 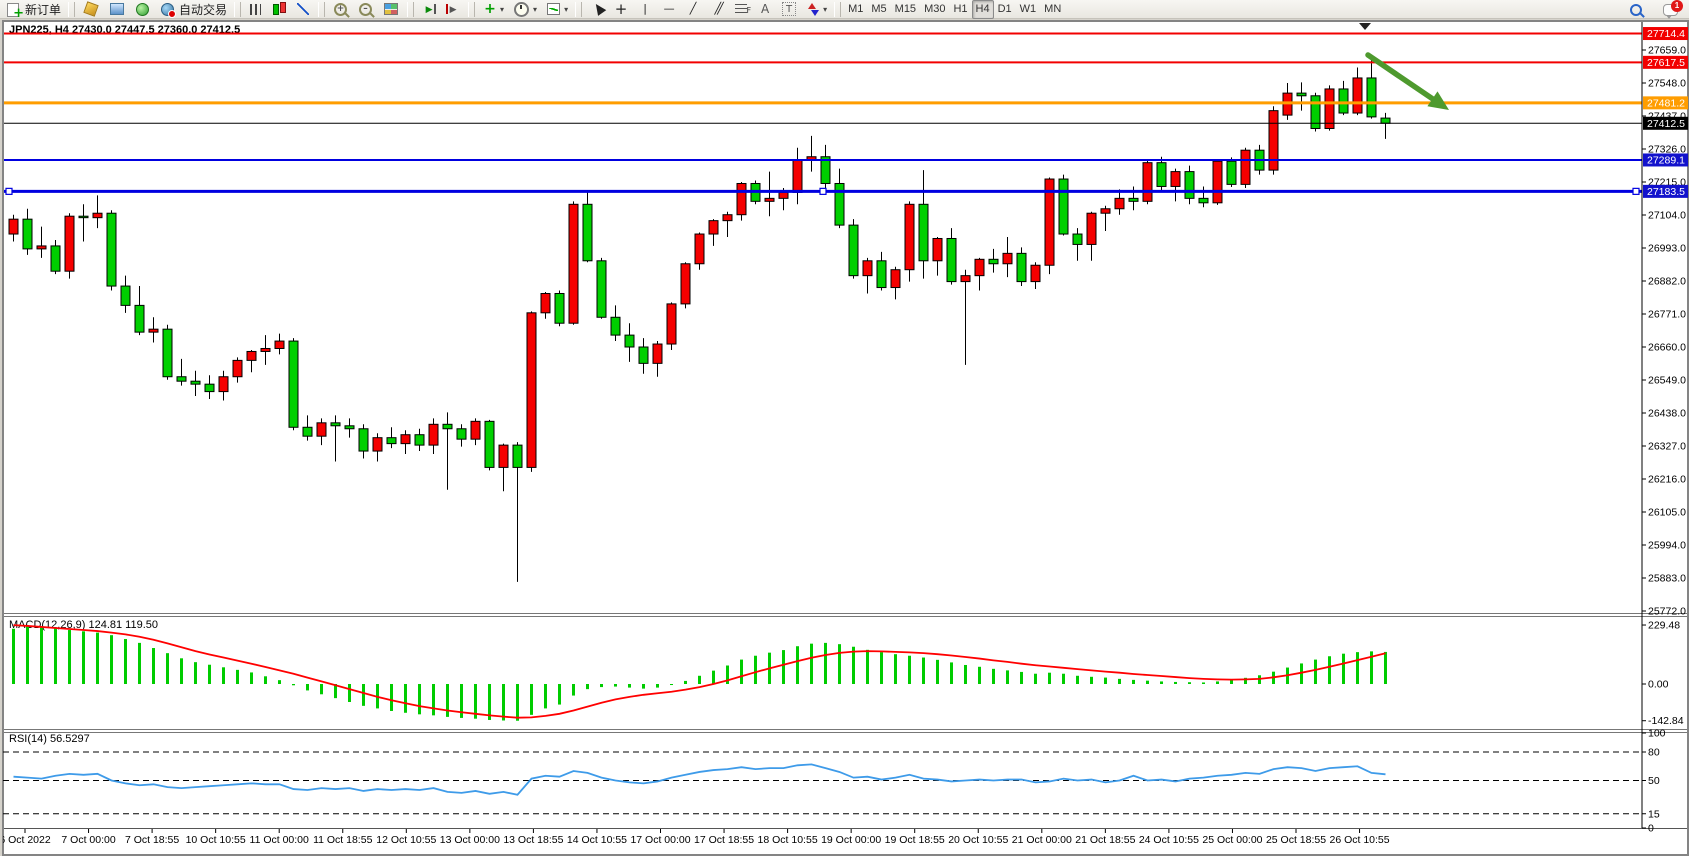 What do you see at coordinates (1667, 447) in the screenshot?
I see `price-tick-label: 26327.0` at bounding box center [1667, 447].